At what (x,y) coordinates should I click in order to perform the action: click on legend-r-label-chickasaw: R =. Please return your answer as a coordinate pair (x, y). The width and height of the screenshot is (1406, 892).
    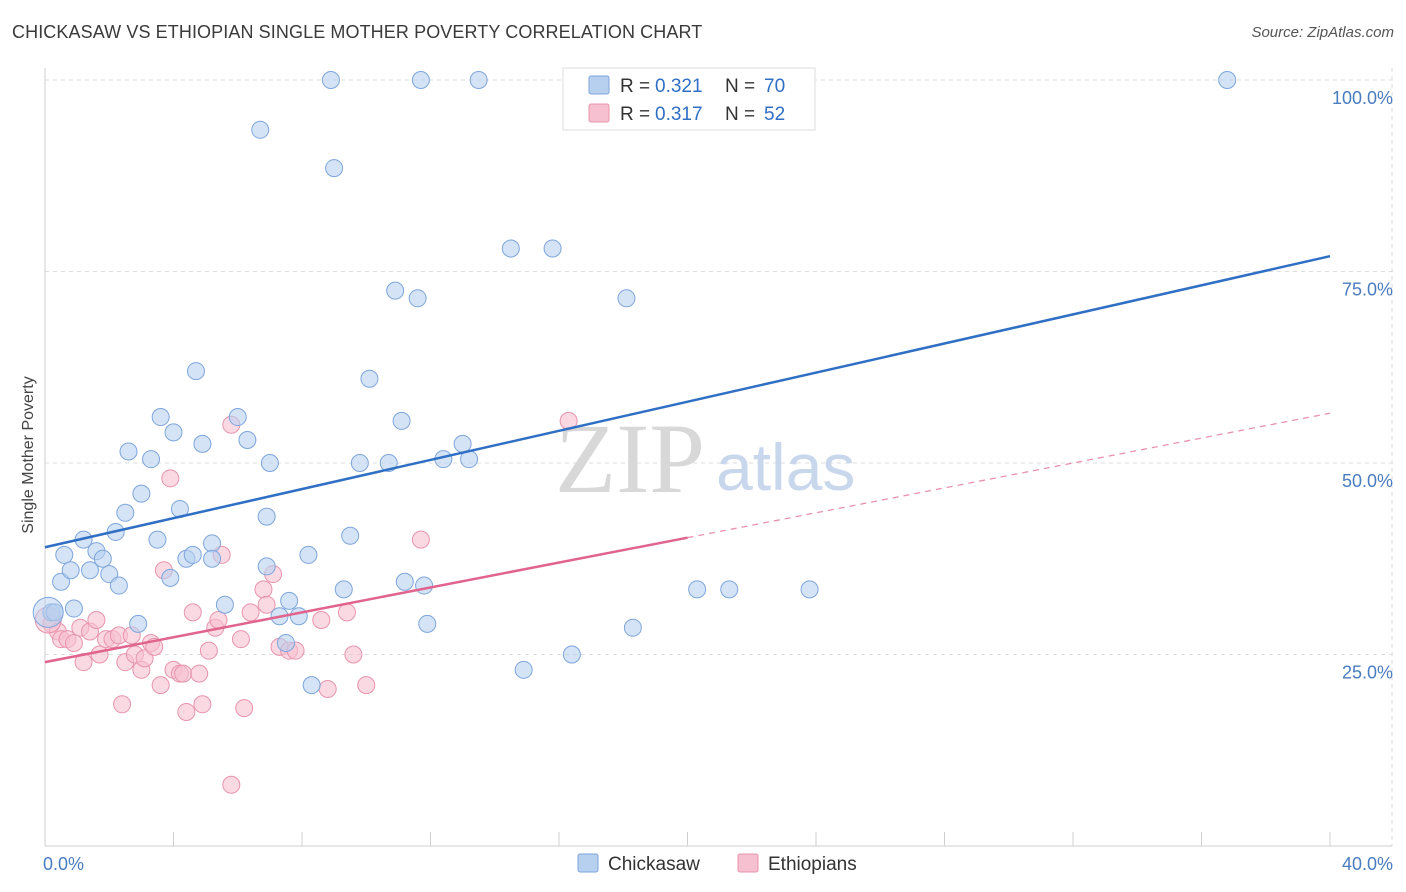
    Looking at the image, I should click on (635, 86).